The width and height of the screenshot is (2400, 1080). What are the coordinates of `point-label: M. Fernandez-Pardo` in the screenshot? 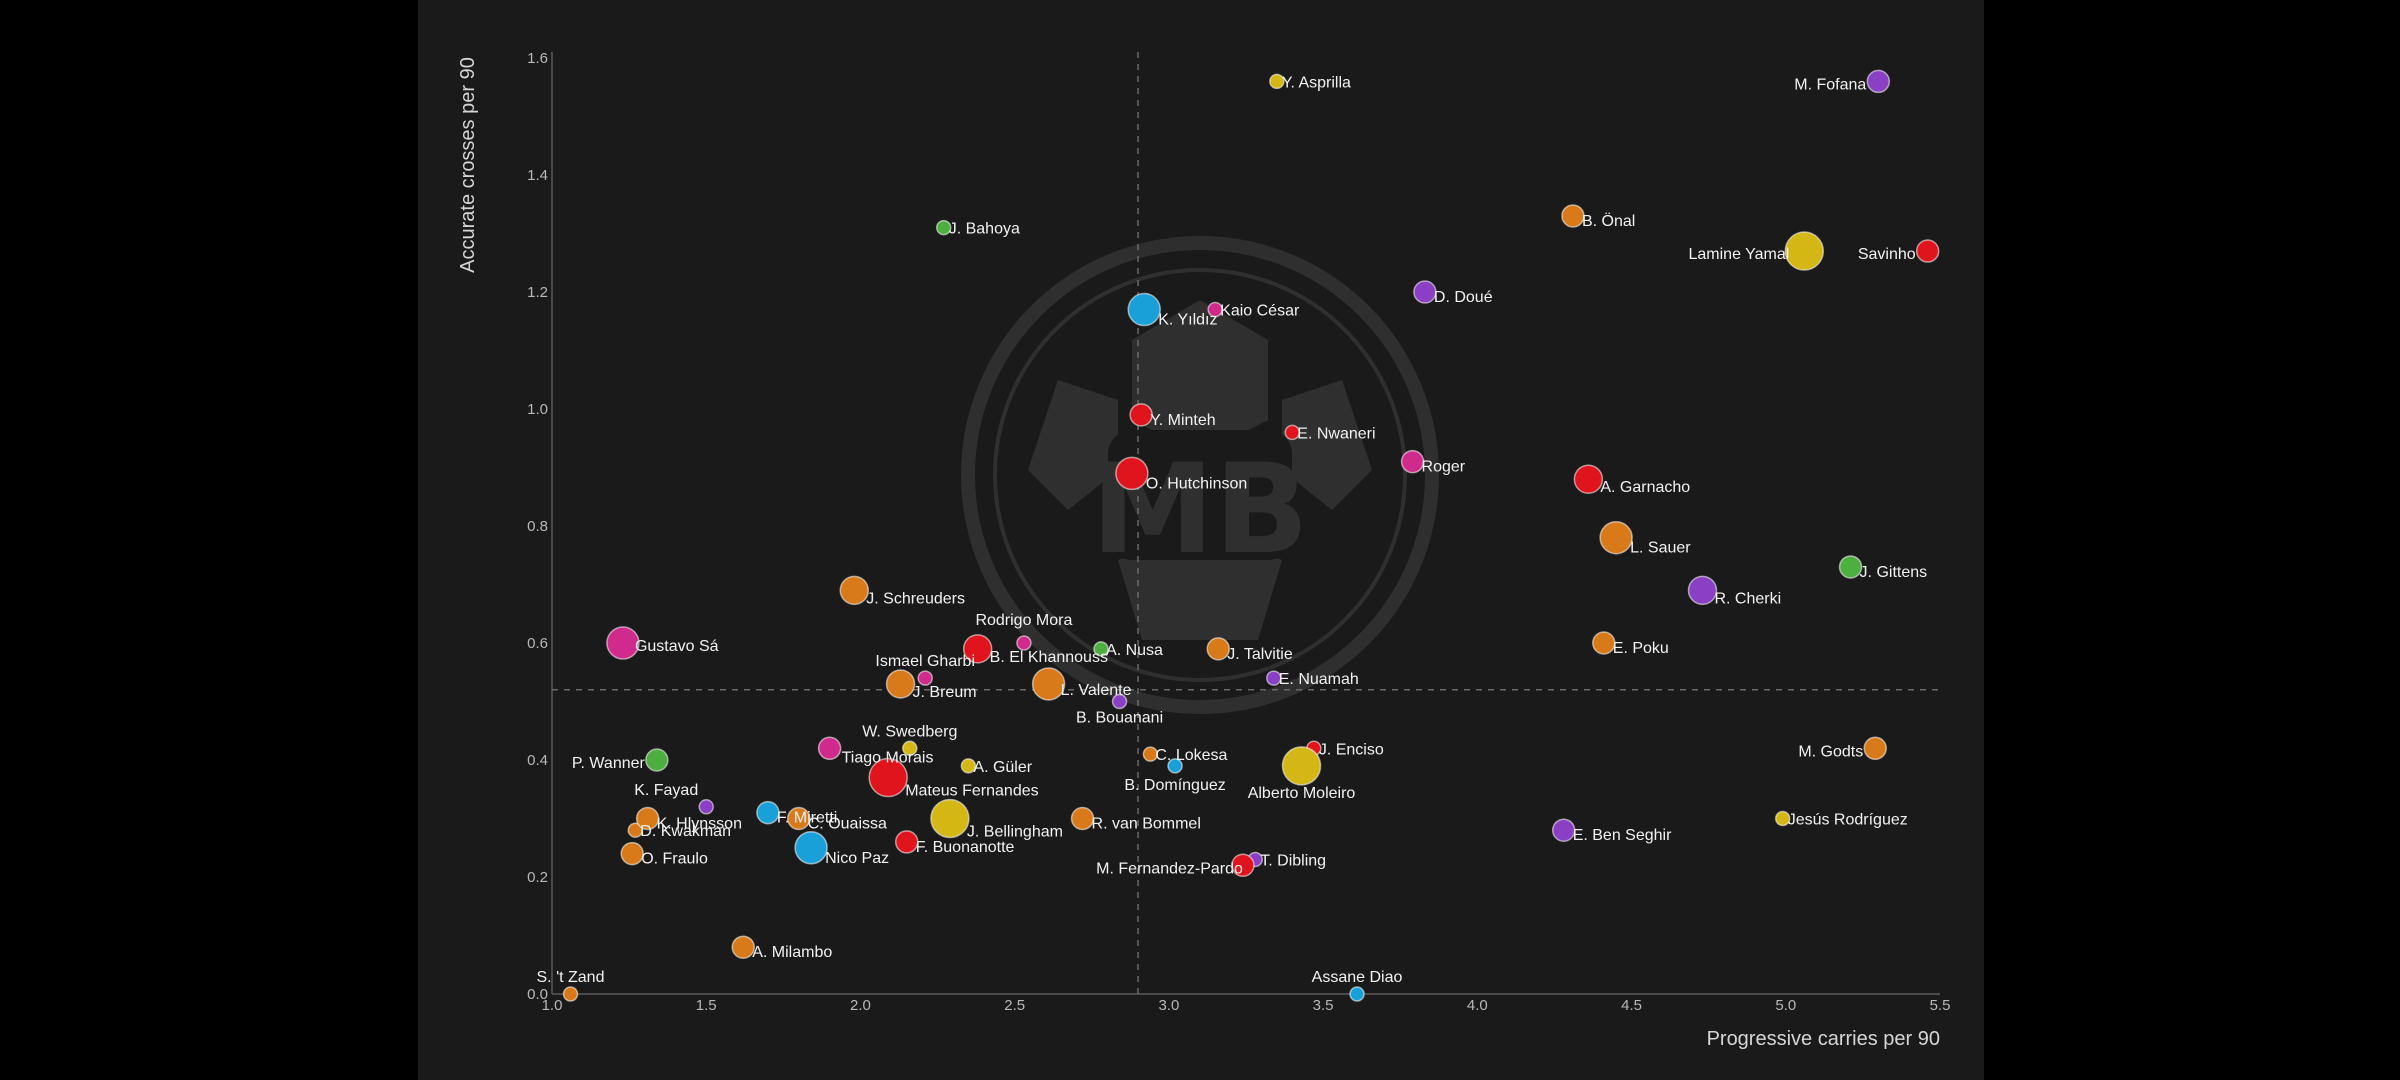 It's located at (1169, 868).